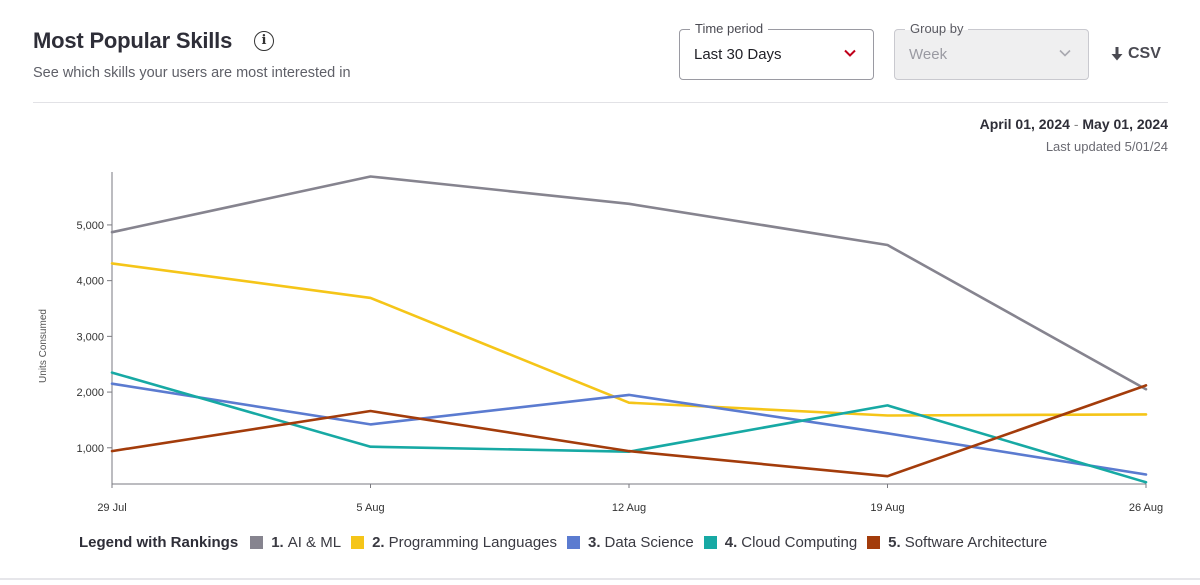  I want to click on legend-item: 5. Software Architecture, so click(957, 542).